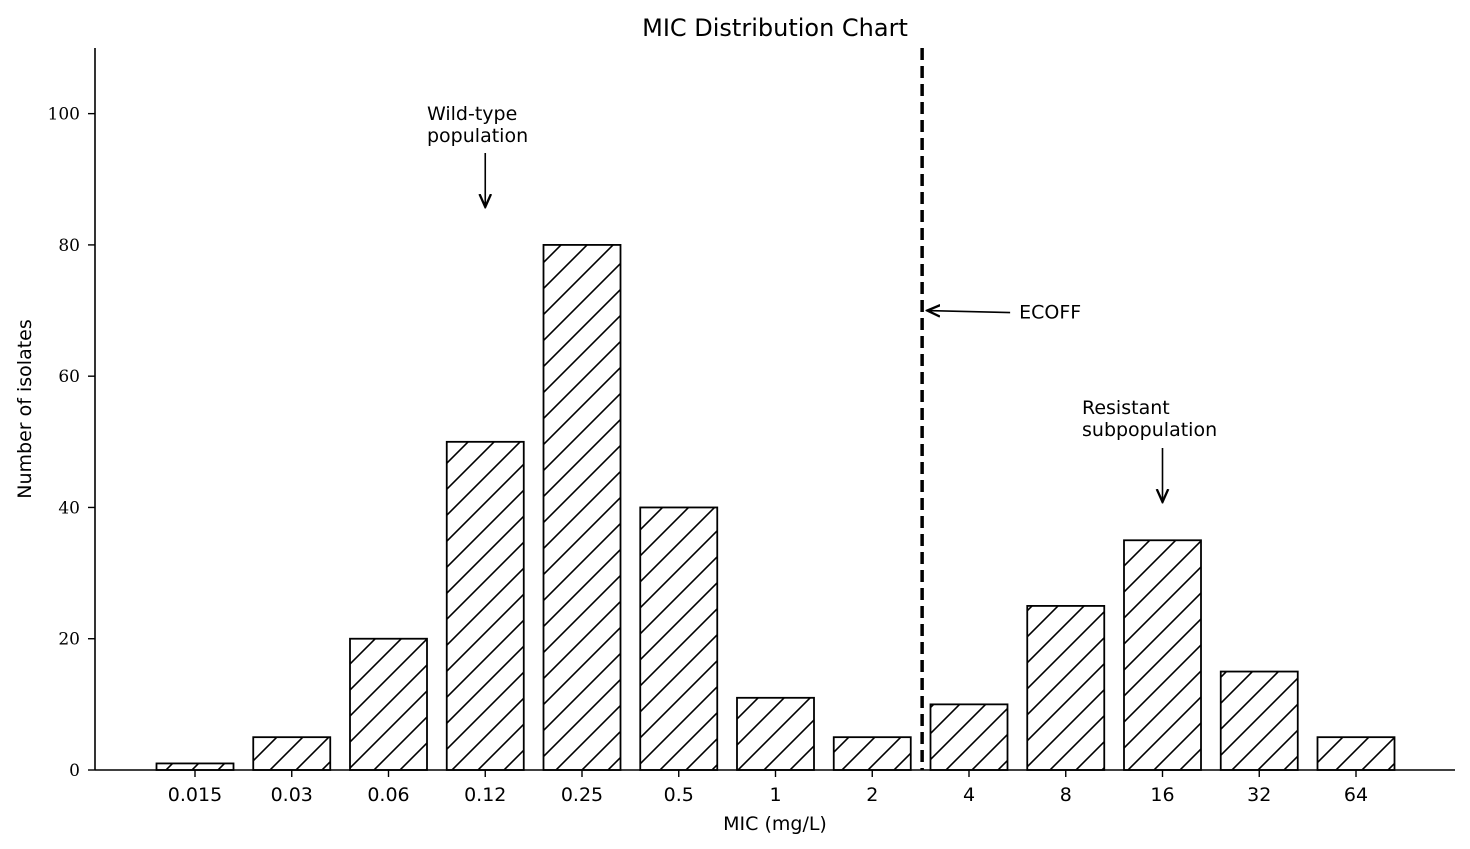  What do you see at coordinates (292, 795) in the screenshot?
I see `x-tick-label: 0.03` at bounding box center [292, 795].